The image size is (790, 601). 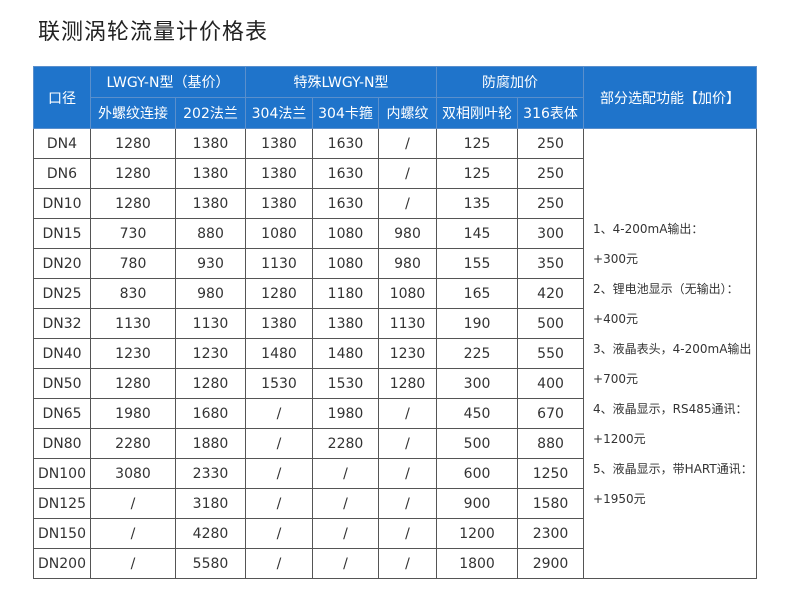 I want to click on option-line: +300元, so click(x=615, y=259).